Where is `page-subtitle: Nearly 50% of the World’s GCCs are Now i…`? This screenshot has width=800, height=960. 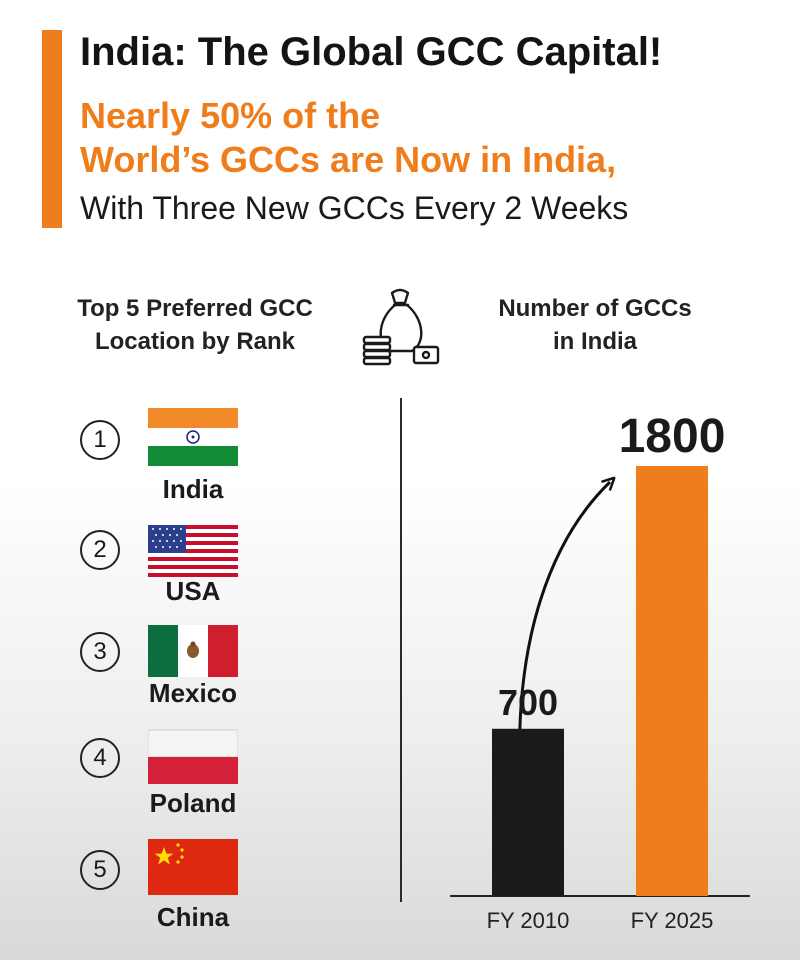 page-subtitle: Nearly 50% of the World’s GCCs are Now i… is located at coordinates (348, 138).